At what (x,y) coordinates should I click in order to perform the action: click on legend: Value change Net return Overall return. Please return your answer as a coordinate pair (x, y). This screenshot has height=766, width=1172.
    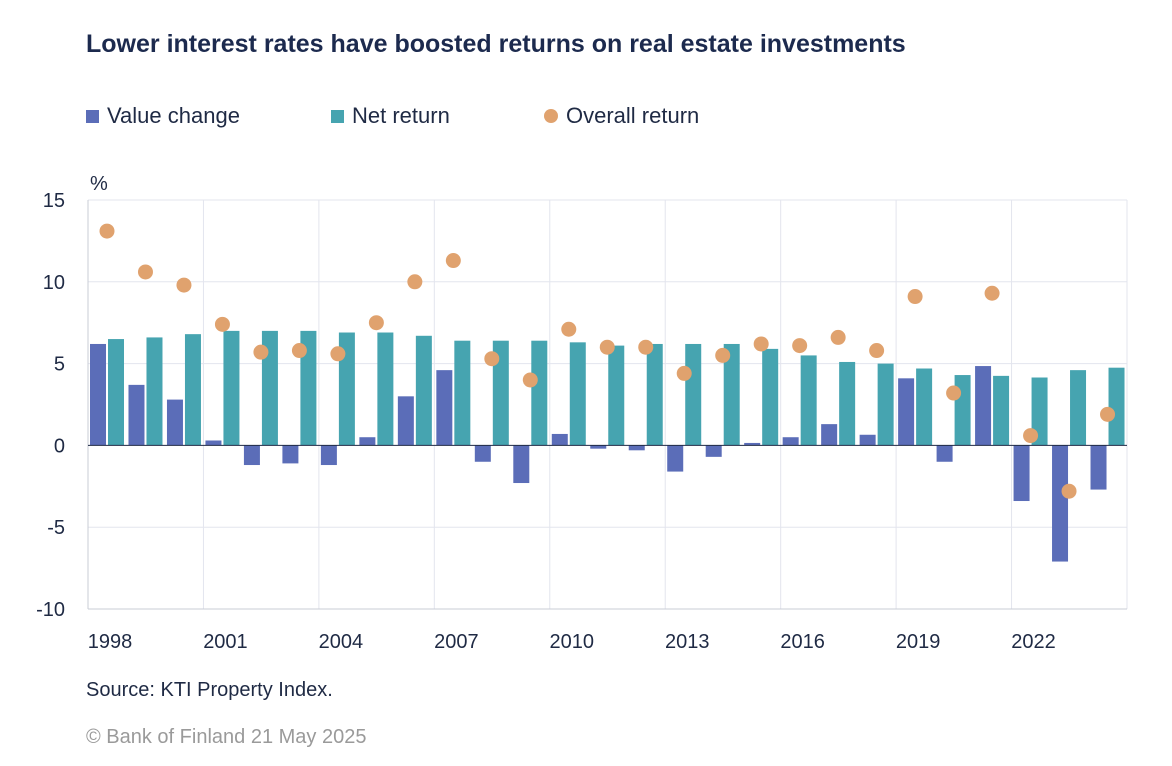
    Looking at the image, I should click on (536, 117).